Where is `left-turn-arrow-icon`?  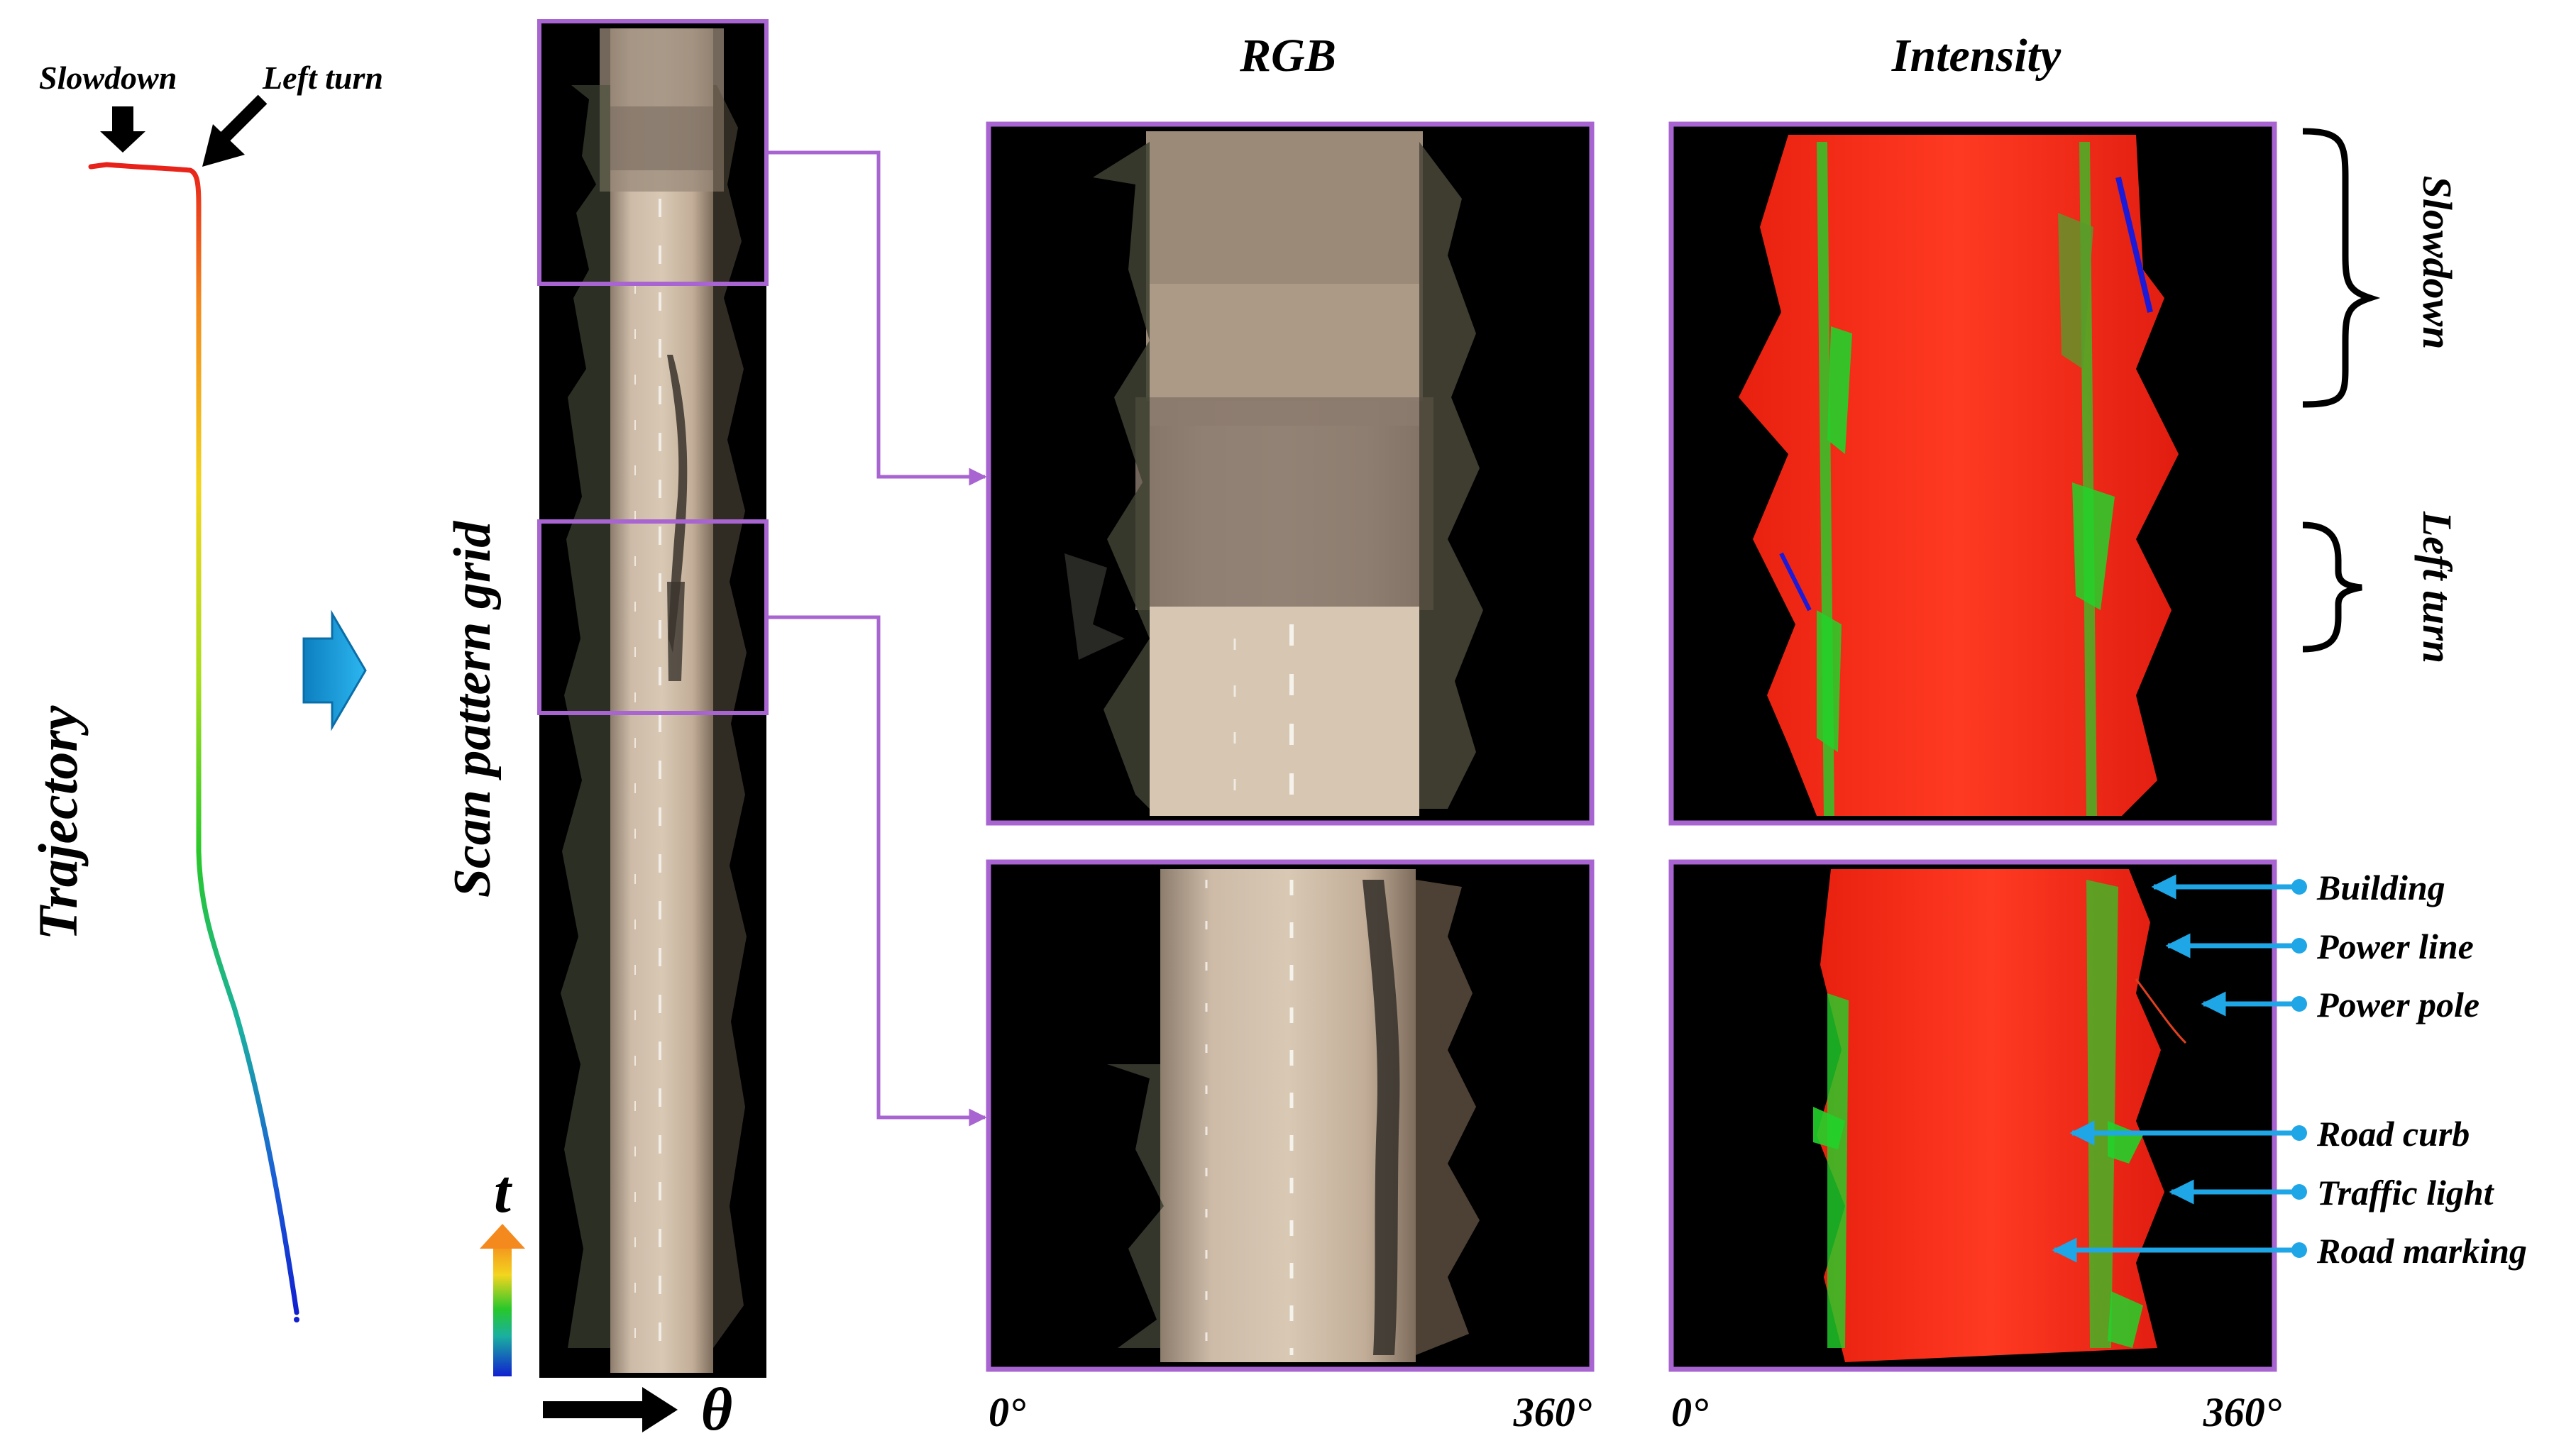
left-turn-arrow-icon is located at coordinates (235, 130).